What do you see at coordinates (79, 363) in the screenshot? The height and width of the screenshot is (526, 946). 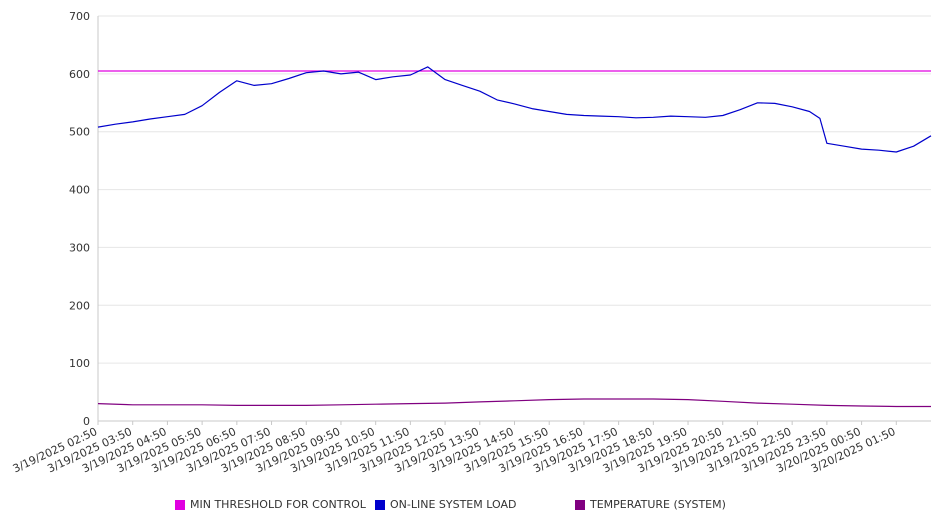 I see `y-tick-label-100: 100` at bounding box center [79, 363].